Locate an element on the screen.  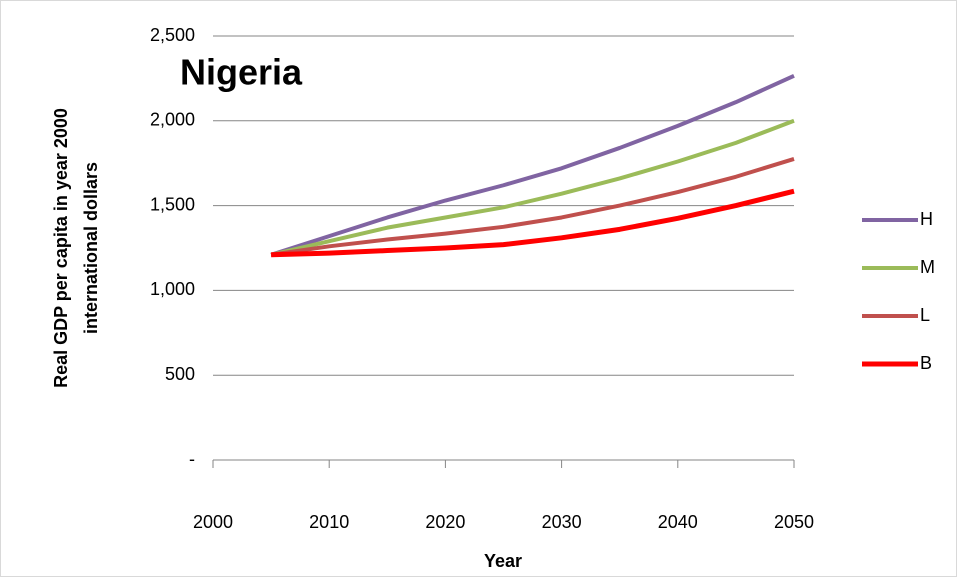
y-tick-label: 1,500 is located at coordinates (172, 204).